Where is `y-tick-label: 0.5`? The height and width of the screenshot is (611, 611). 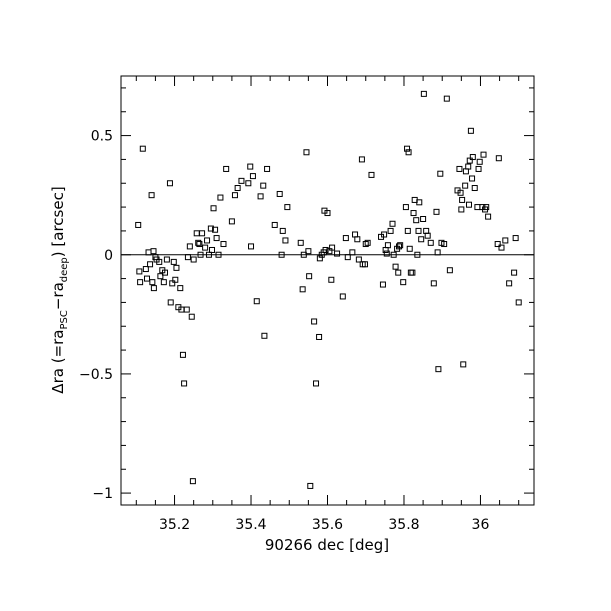
y-tick-label: 0.5 is located at coordinates (102, 137).